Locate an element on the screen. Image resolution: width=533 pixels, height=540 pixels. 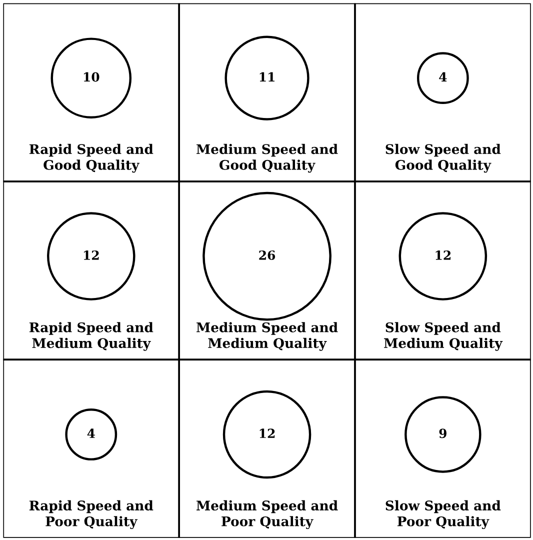
data-label: 9 is located at coordinates (442, 433).